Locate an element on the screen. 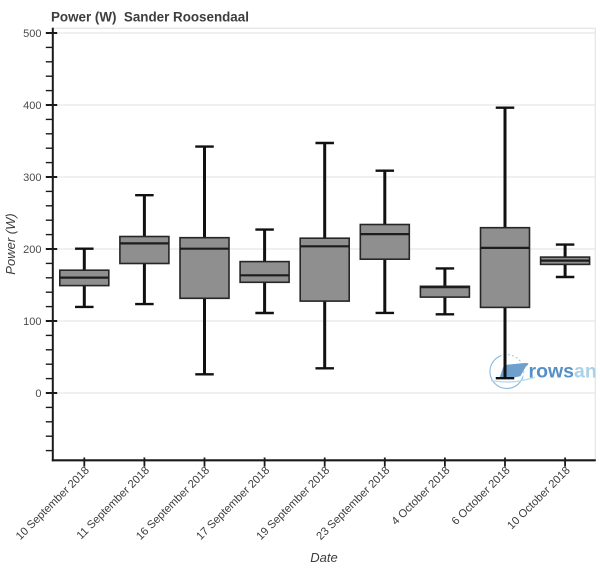  svg-text: 4 October 2018 is located at coordinates (421, 496).